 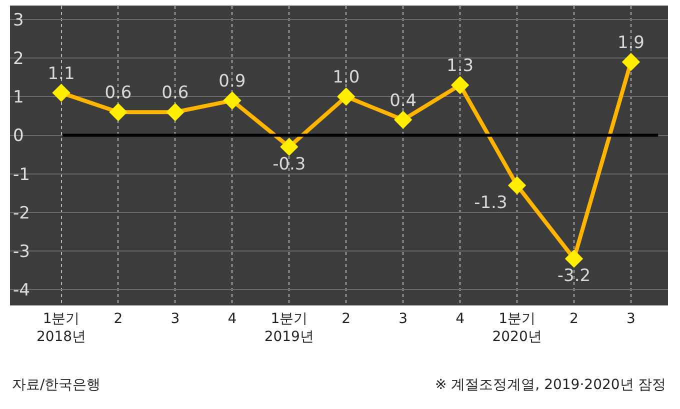 I want to click on y-tick-label: 2, so click(x=18, y=59).